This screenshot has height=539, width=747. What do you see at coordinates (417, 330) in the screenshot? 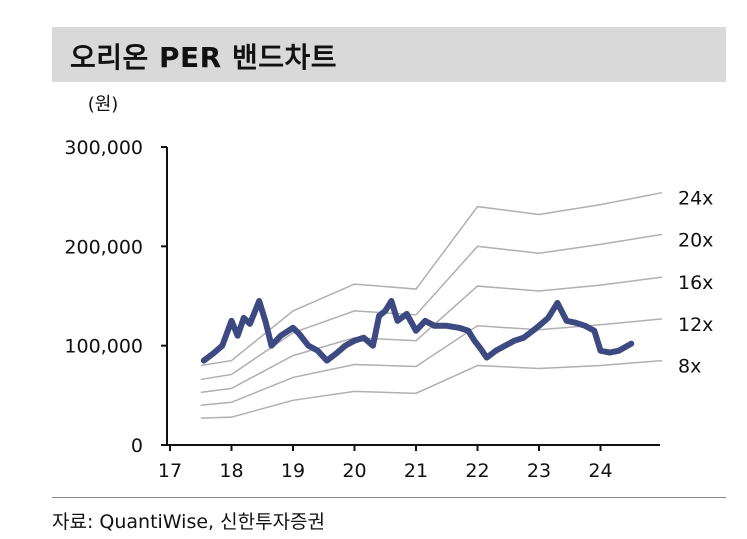
I see `stock-price-line` at bounding box center [417, 330].